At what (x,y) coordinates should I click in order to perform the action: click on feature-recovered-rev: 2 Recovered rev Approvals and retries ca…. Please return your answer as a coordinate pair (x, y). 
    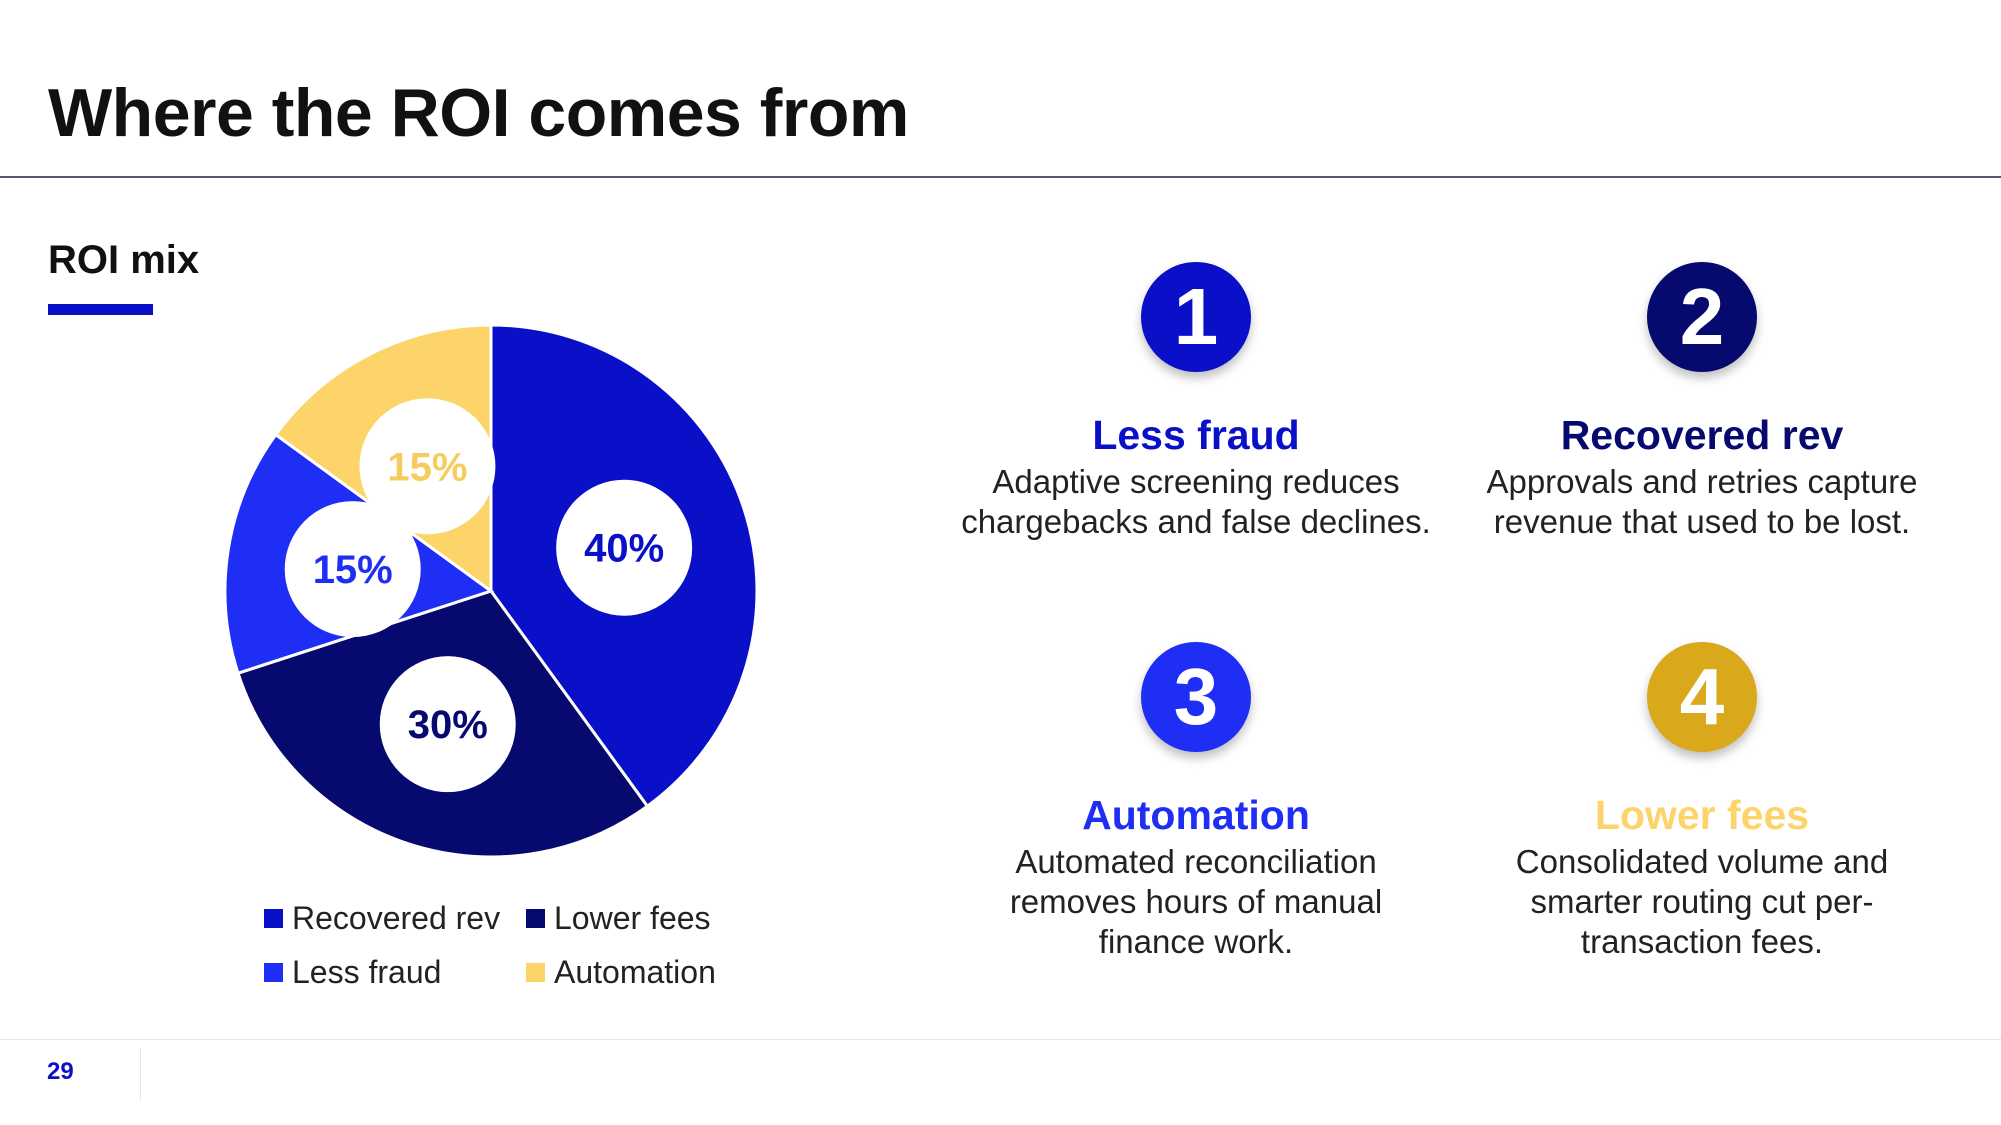
    Looking at the image, I should click on (1702, 402).